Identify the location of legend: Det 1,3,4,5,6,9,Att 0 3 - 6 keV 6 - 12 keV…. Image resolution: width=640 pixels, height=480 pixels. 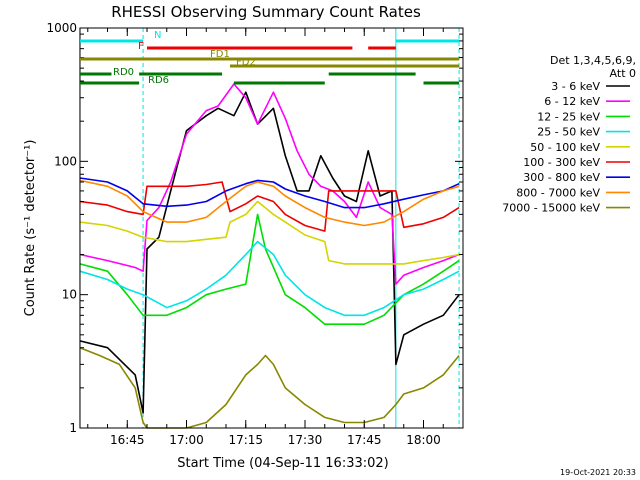
(569, 134).